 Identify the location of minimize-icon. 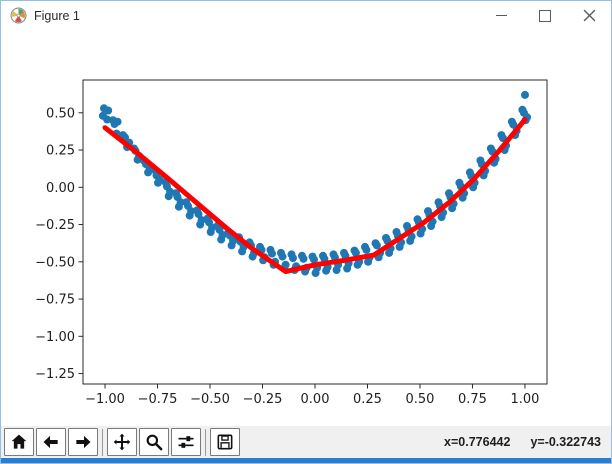
(501, 15).